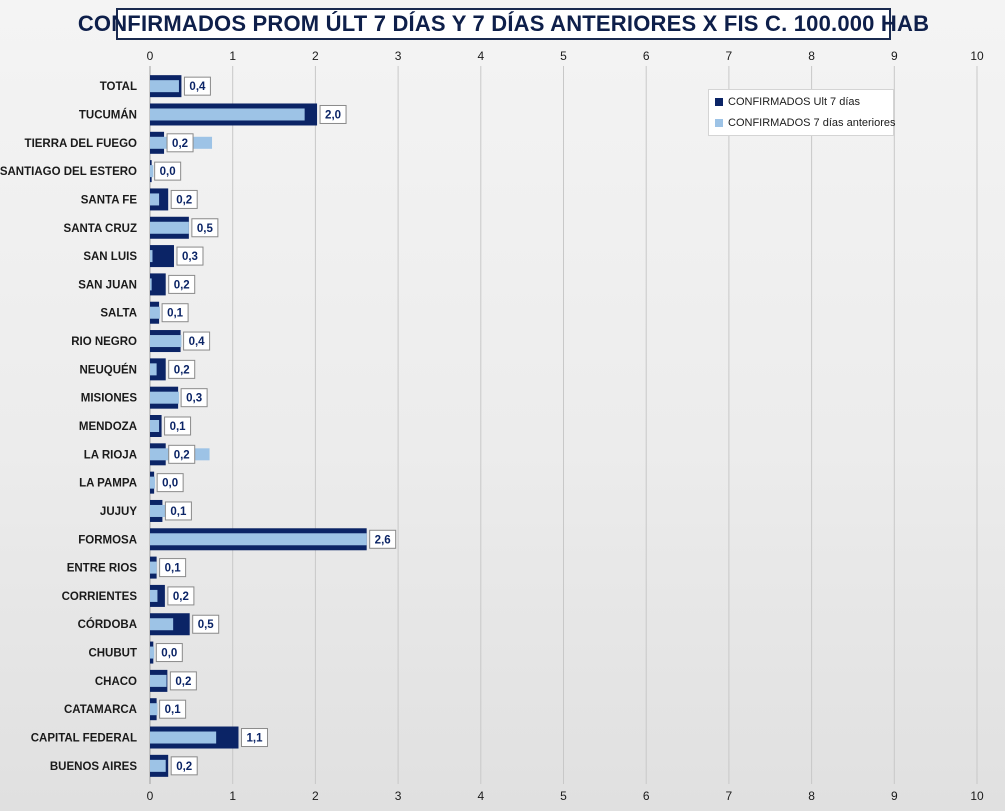  I want to click on legend-item-previous: CONFIRMADOS 7 días anteriores, so click(805, 123).